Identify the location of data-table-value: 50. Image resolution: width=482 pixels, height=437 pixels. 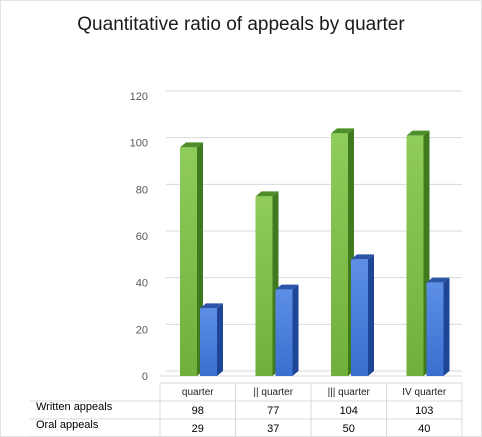
(349, 429).